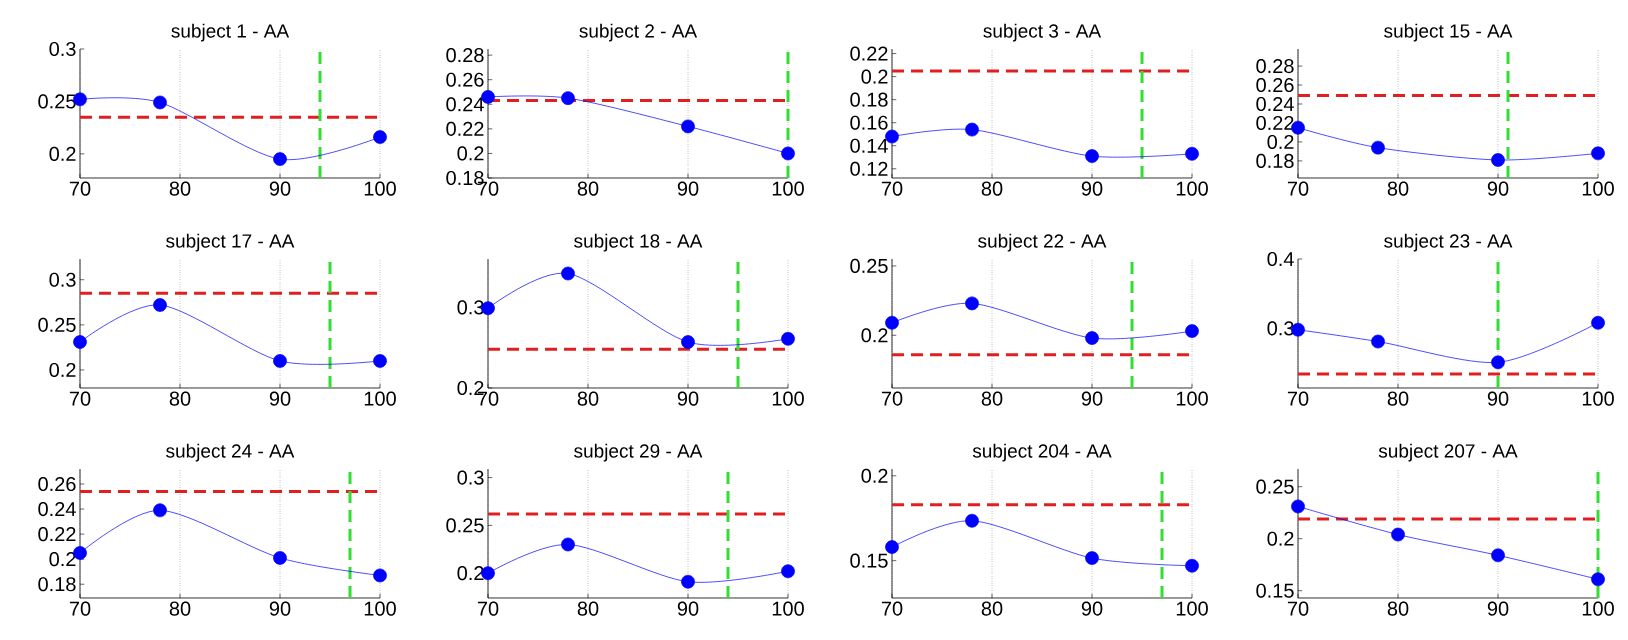  What do you see at coordinates (1448, 242) in the screenshot?
I see `chart-title: subject 23 - AA` at bounding box center [1448, 242].